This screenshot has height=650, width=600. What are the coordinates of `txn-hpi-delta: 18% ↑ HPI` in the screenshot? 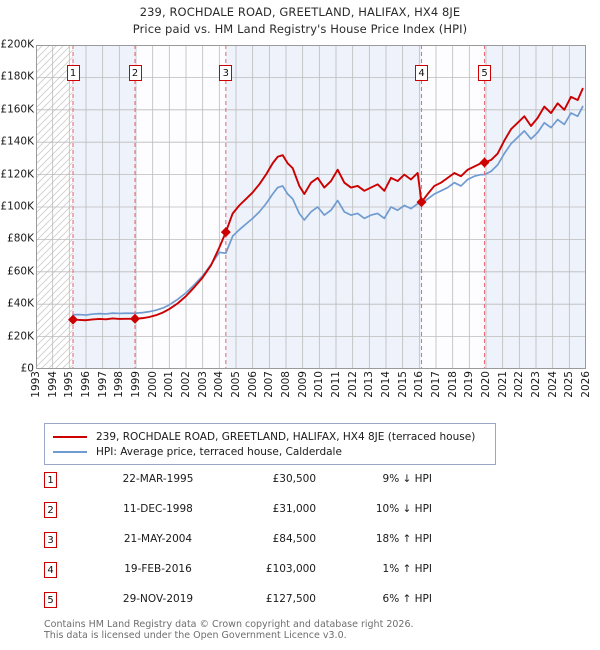 It's located at (403, 539).